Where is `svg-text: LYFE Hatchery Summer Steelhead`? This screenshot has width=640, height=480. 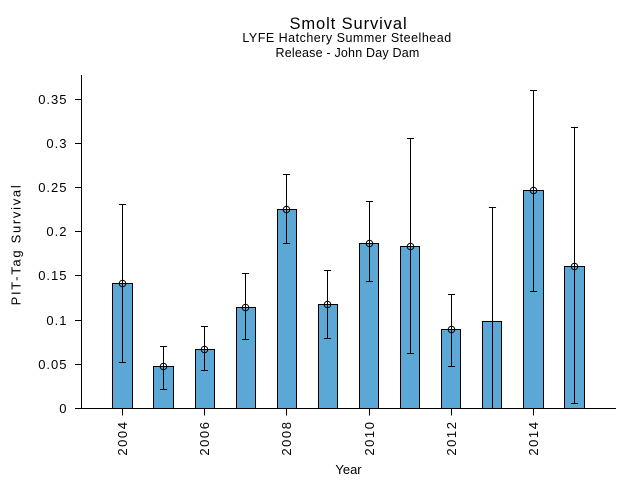 svg-text: LYFE Hatchery Summer Steelhead is located at coordinates (346, 38).